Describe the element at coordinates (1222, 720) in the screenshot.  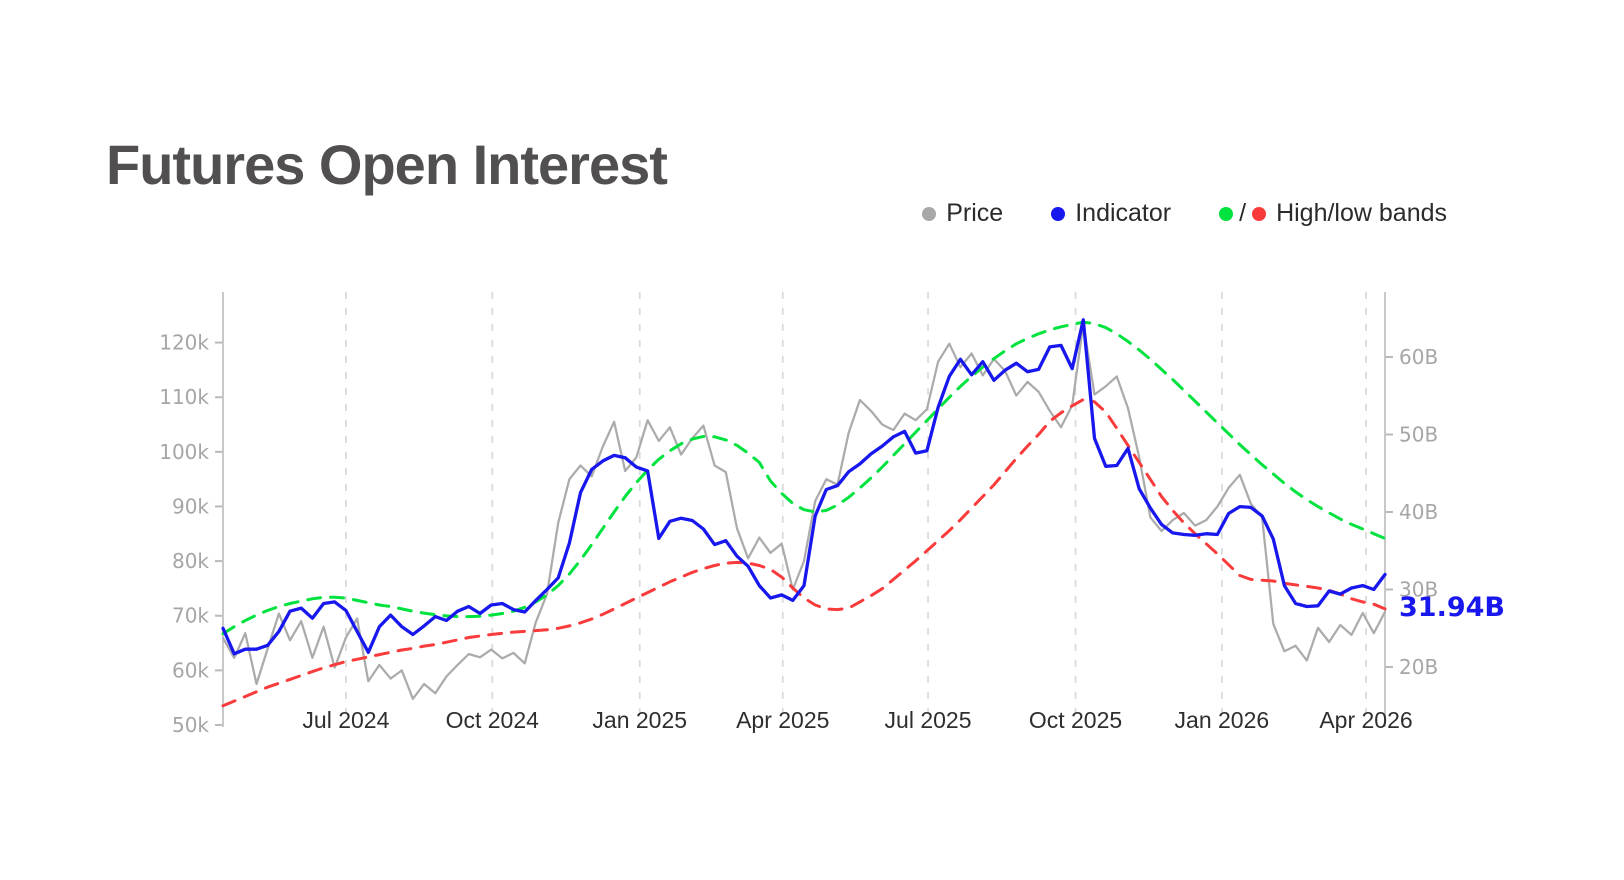
I see `x-axis-tick-jan-2026: Jan 2026` at that location.